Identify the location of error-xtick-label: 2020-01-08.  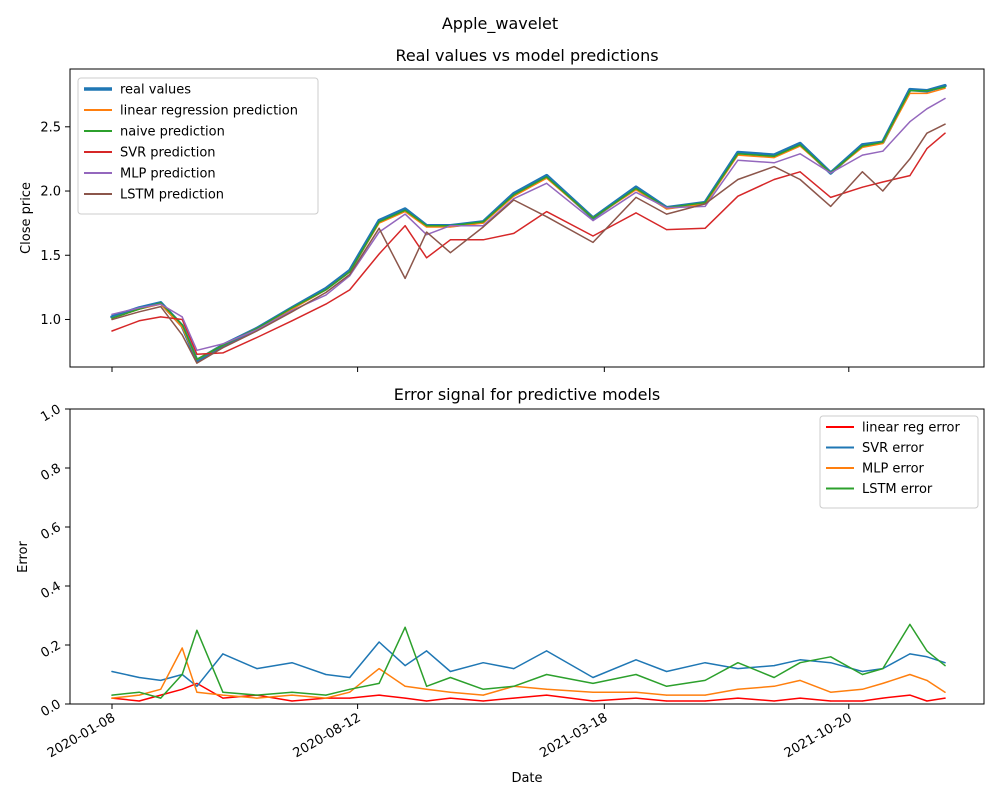
(81, 735).